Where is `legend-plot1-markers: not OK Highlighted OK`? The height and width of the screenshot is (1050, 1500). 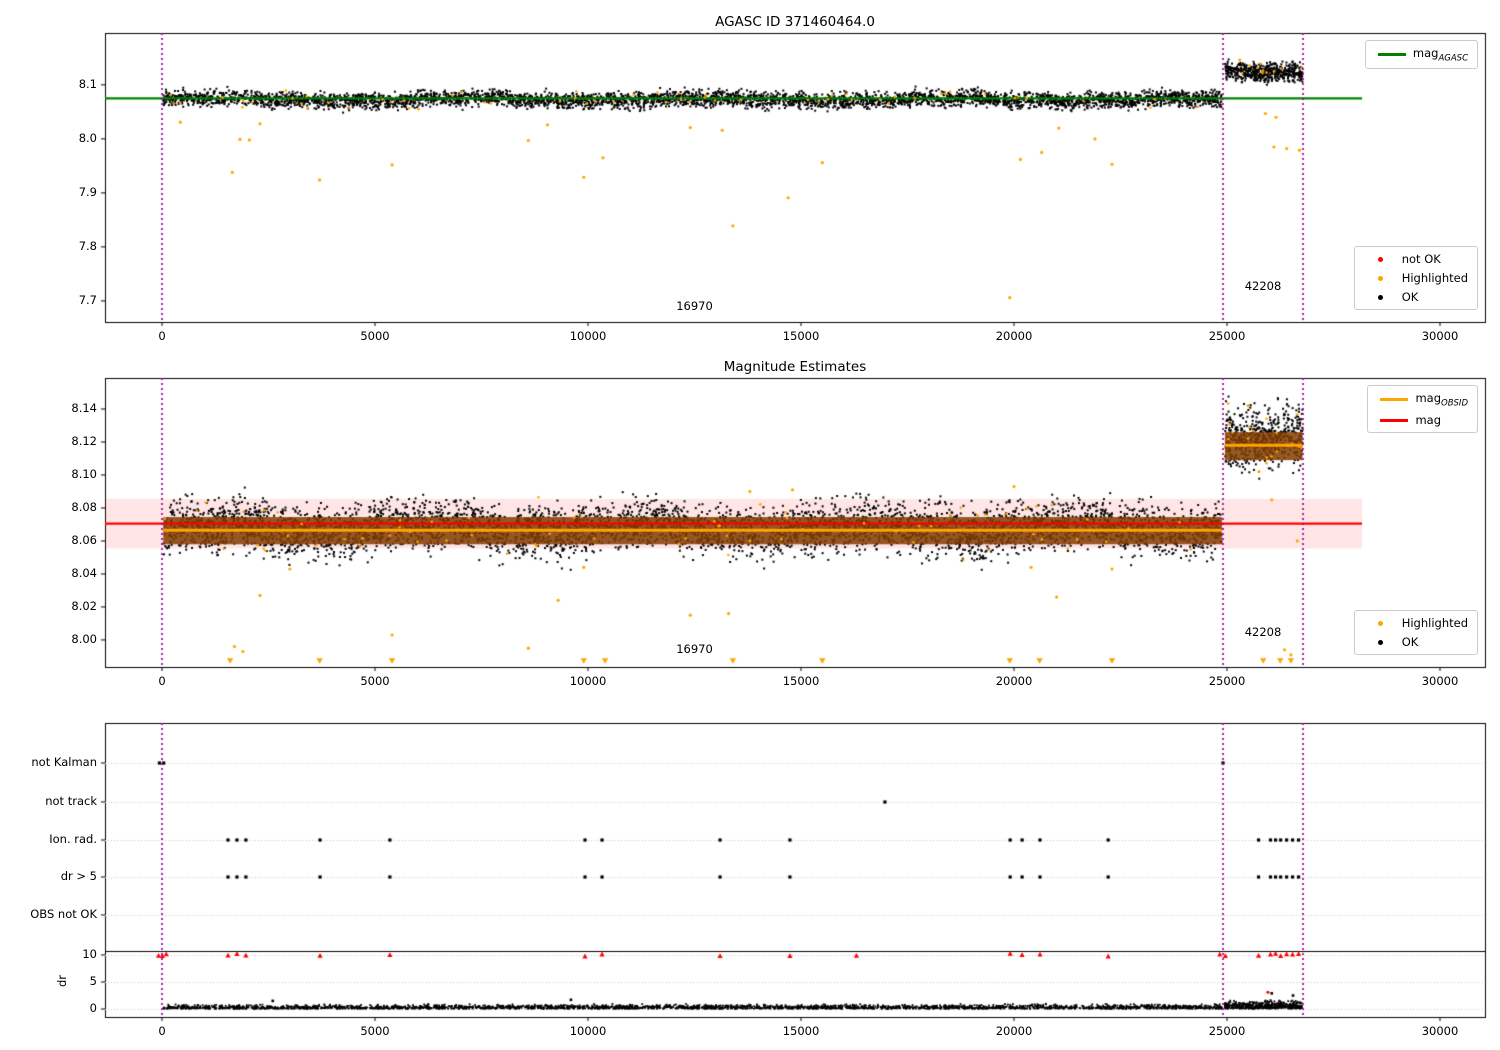 legend-plot1-markers: not OK Highlighted OK is located at coordinates (1415, 278).